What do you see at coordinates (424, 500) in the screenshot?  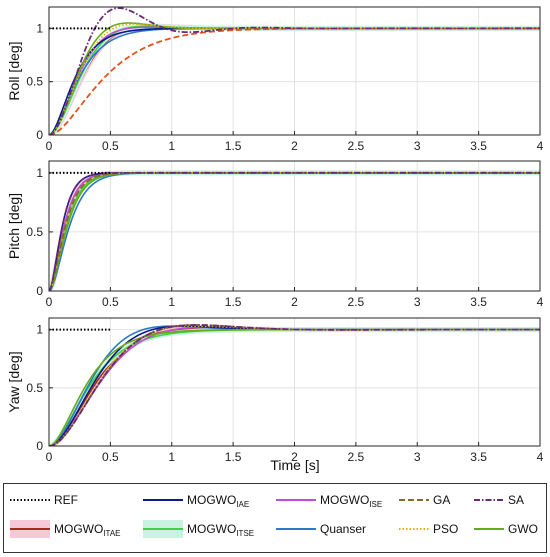 I see `legend-entry-ga: GA` at bounding box center [424, 500].